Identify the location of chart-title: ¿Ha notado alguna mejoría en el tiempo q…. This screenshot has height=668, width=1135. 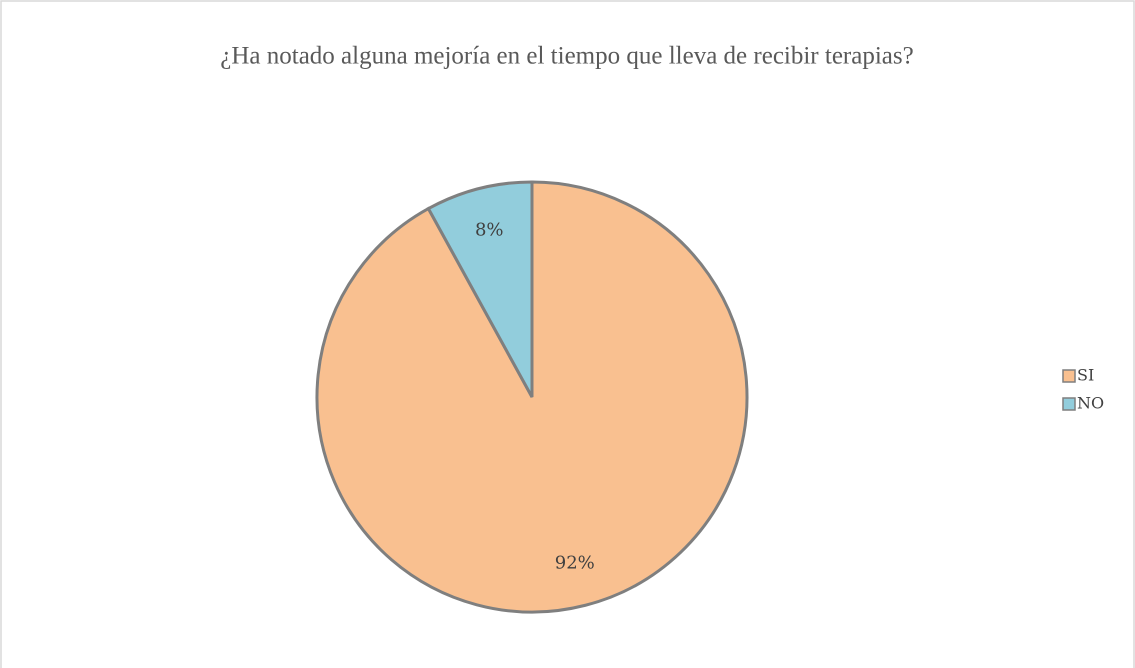
(566, 56).